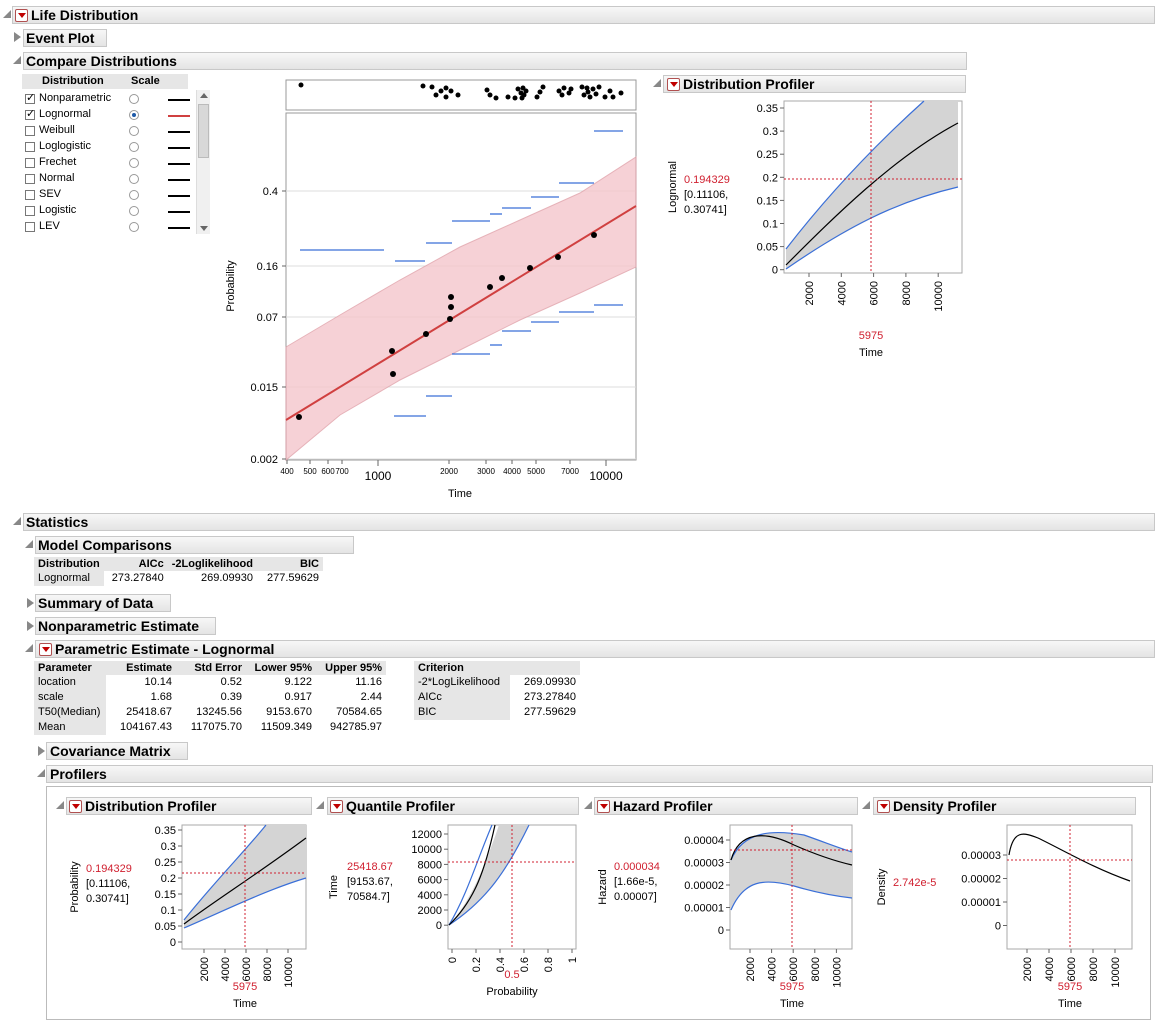 This screenshot has width=1155, height=1025. Describe the element at coordinates (588, 805) in the screenshot. I see `collapse-hazard-profiler-icon` at that location.